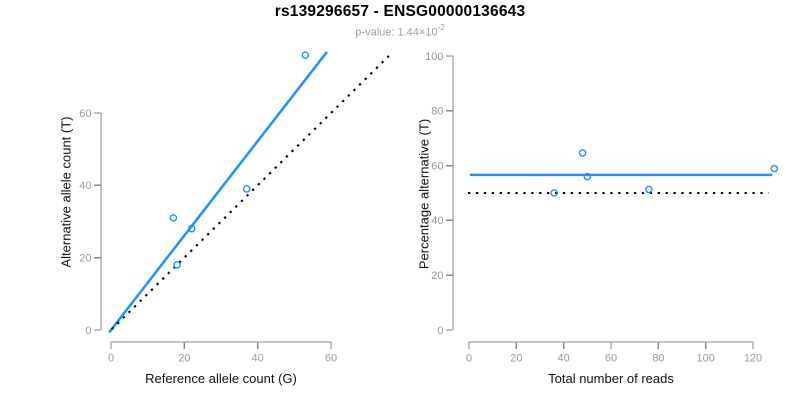  Describe the element at coordinates (66, 192) in the screenshot. I see `y-axis-title-left: Alternative allele count (T)` at that location.